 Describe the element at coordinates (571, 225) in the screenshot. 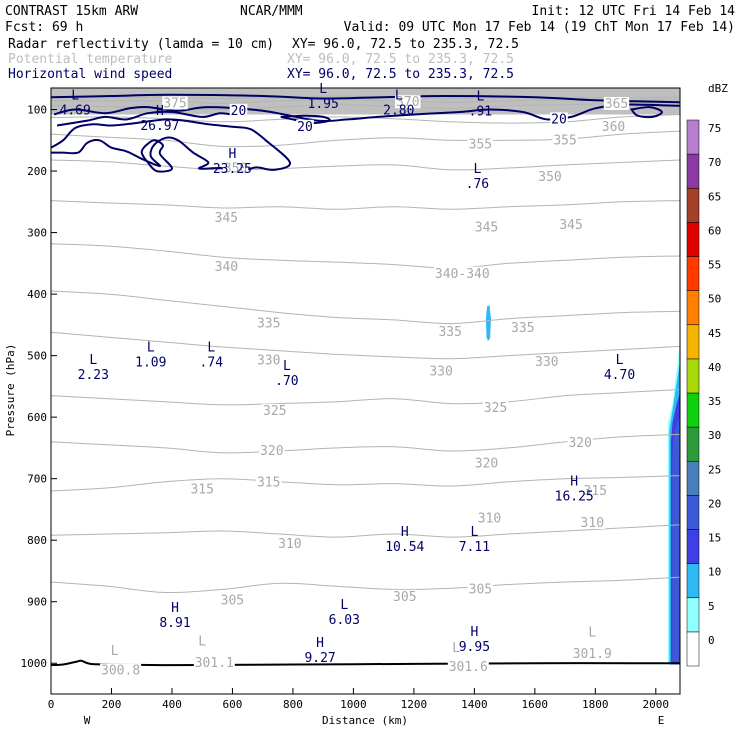

I see `theta-label-10-bg` at that location.